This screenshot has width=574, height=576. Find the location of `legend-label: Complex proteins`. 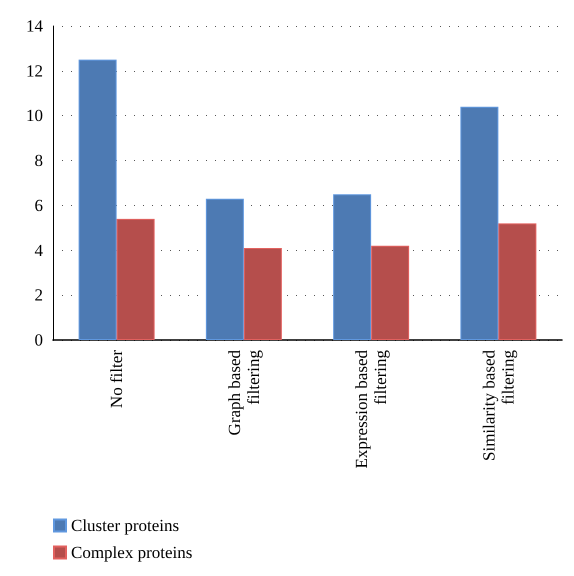

legend-label: Complex proteins is located at coordinates (131, 552).